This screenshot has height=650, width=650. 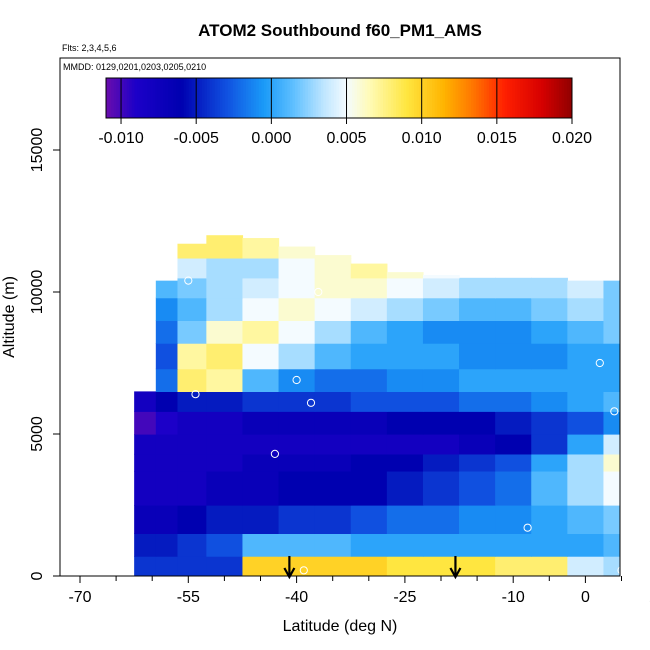 What do you see at coordinates (9, 317) in the screenshot?
I see `y-axis-label: Altitude (m)` at bounding box center [9, 317].